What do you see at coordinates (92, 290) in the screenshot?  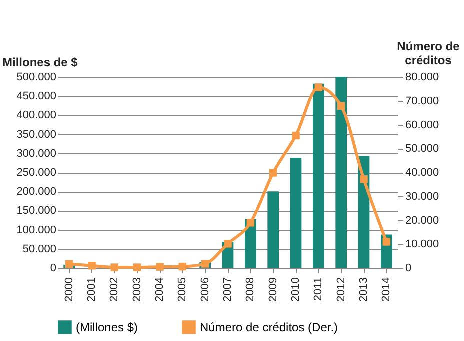 I see `x-tick-label: 2001` at bounding box center [92, 290].